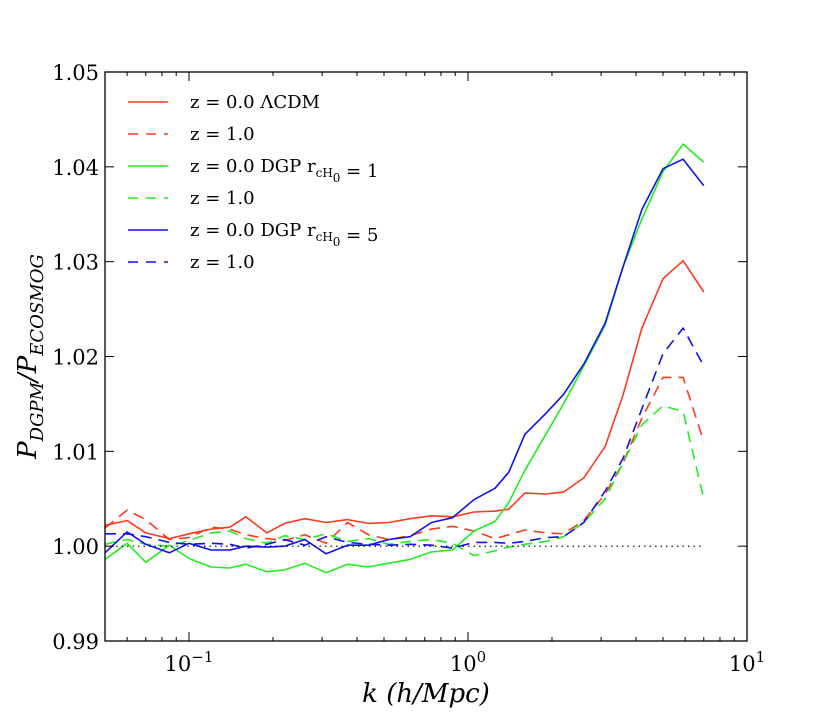 Image resolution: width=830 pixels, height=712 pixels. I want to click on y-tick-label: 1.02, so click(75, 358).